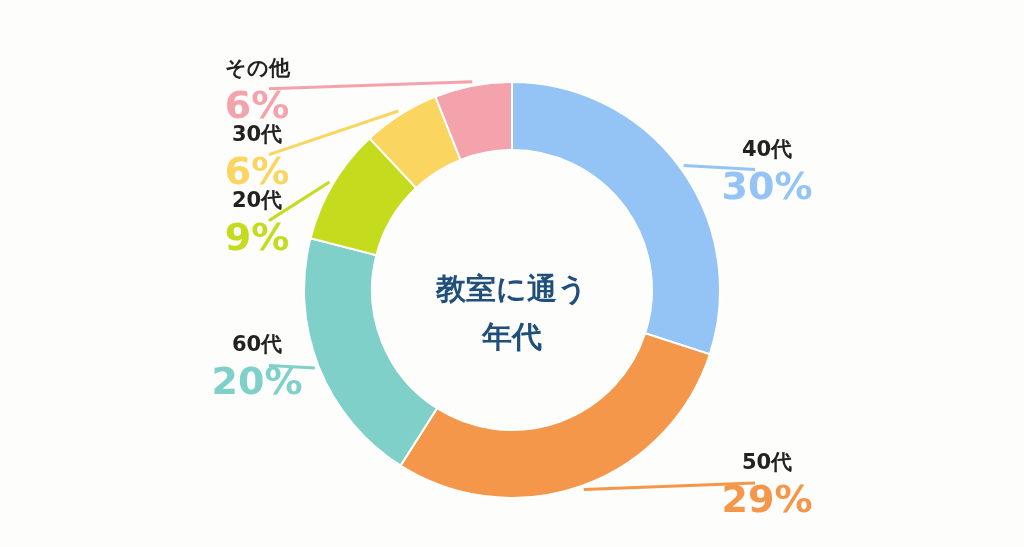 Image resolution: width=1024 pixels, height=547 pixels. I want to click on slice-label: 40代, so click(767, 148).